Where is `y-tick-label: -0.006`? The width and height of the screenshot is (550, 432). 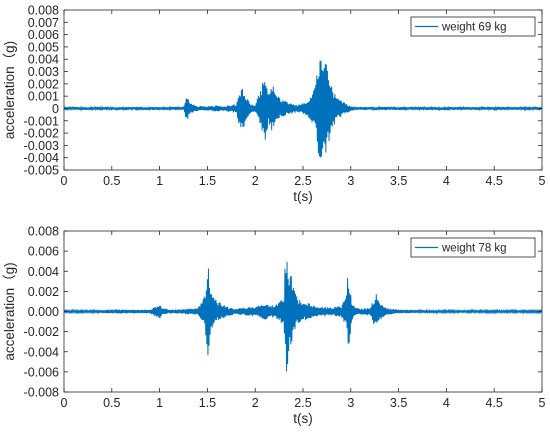
y-tick-label: -0.006 is located at coordinates (41, 372).